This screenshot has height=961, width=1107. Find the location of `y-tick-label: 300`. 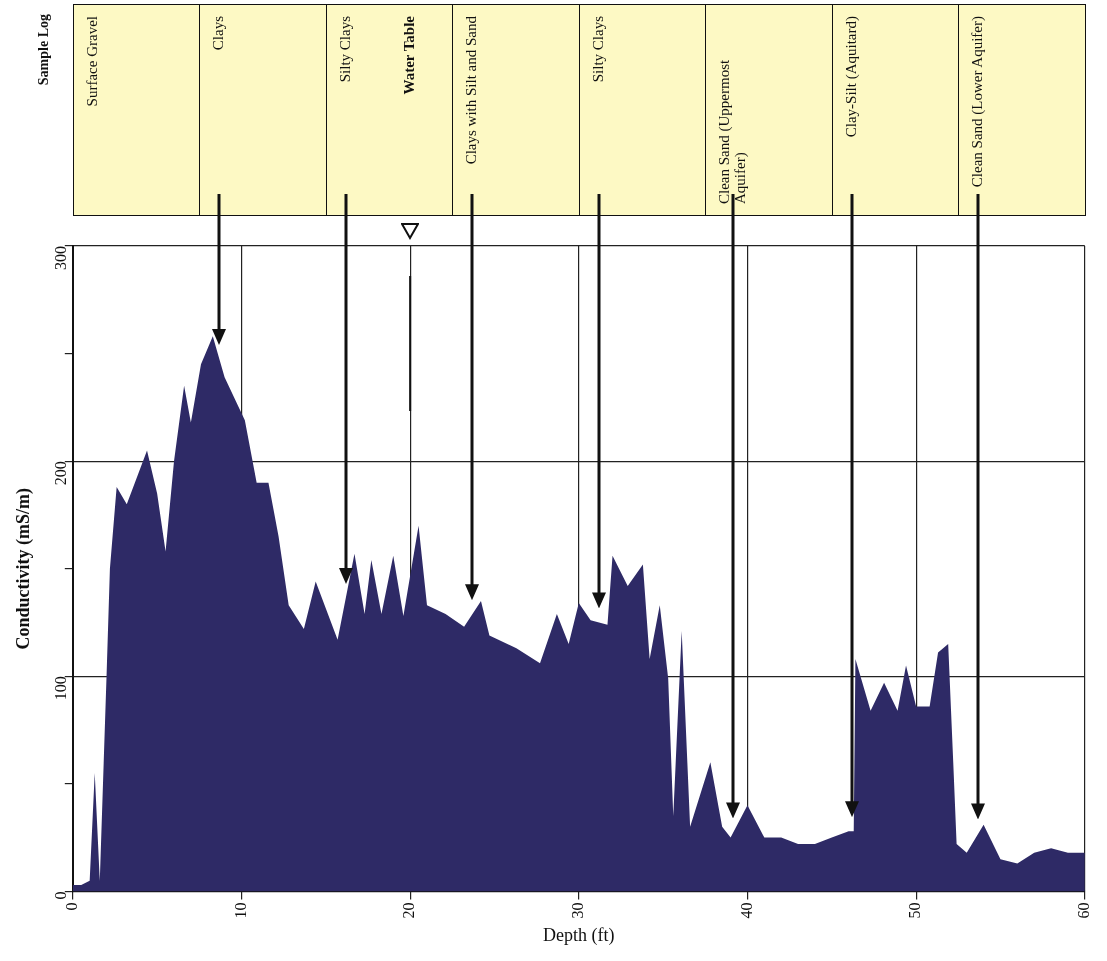

y-tick-label: 300 is located at coordinates (60, 258).